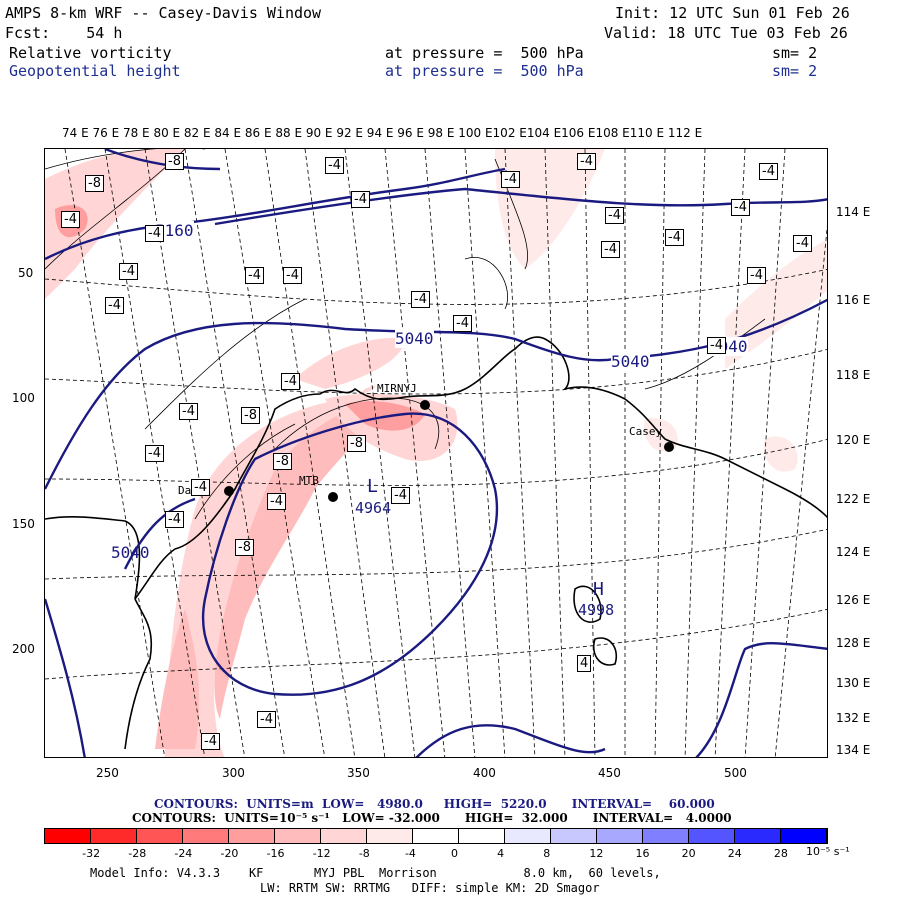 The width and height of the screenshot is (900, 900). Describe the element at coordinates (137, 853) in the screenshot. I see `colorbar-label: -28` at that location.